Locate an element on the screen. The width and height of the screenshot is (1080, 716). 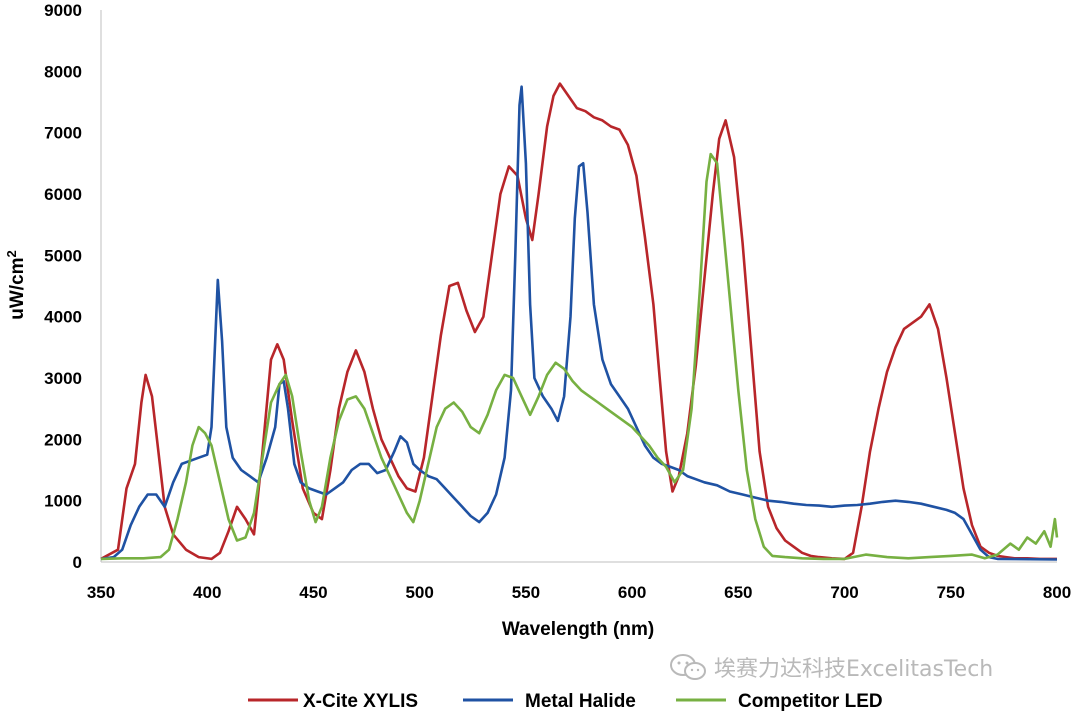
x-tick-label: 550 is located at coordinates (526, 592).